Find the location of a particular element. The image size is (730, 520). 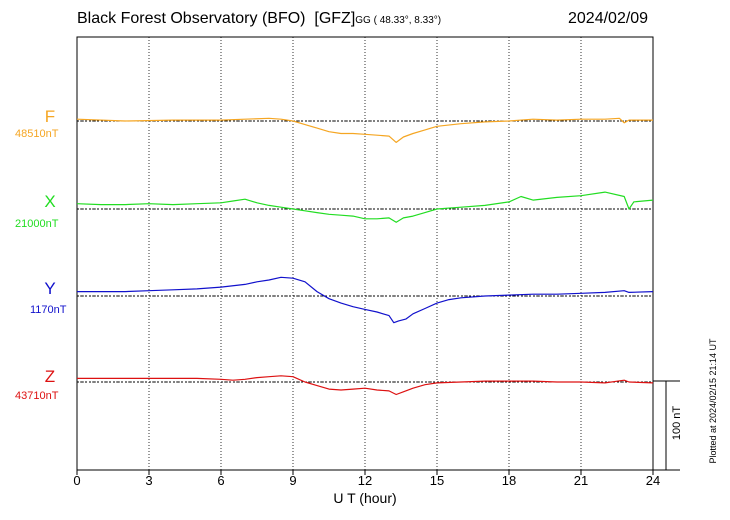

x-tick-label: 12 is located at coordinates (365, 480).